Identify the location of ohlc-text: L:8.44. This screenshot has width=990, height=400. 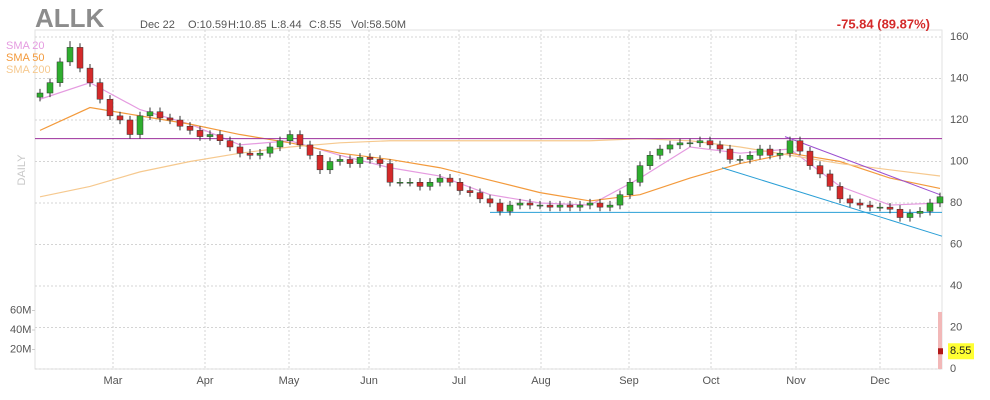
(286, 25).